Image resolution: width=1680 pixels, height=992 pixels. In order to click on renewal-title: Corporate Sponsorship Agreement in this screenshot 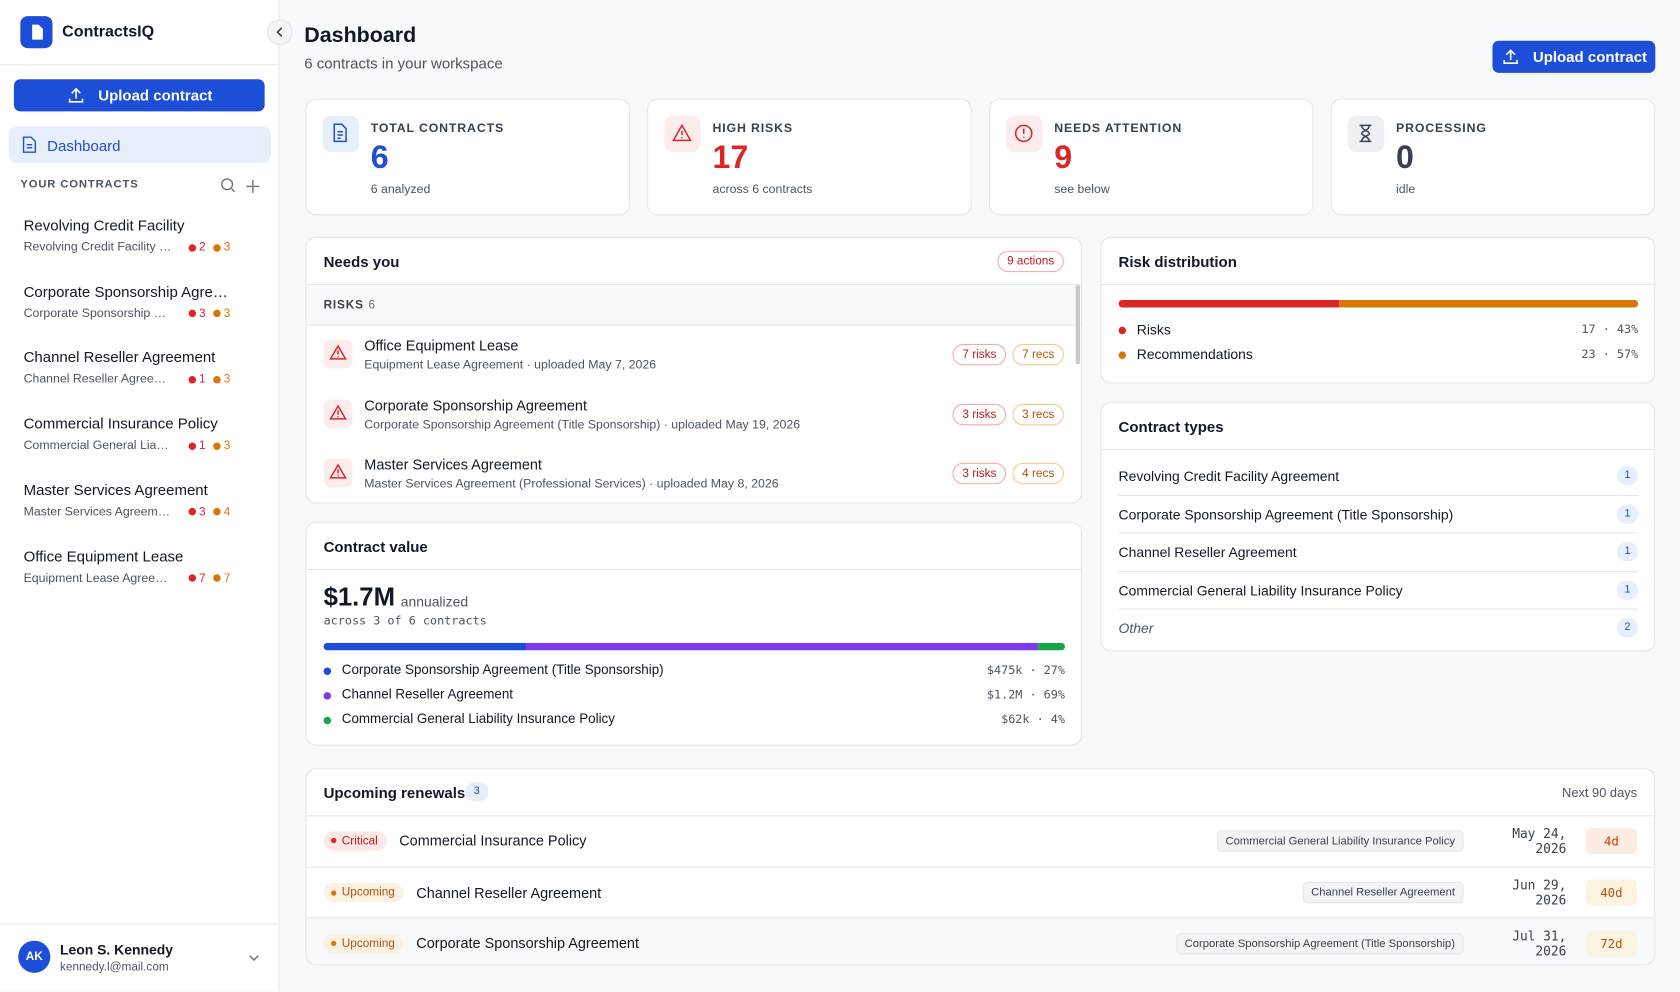, I will do `click(527, 943)`.